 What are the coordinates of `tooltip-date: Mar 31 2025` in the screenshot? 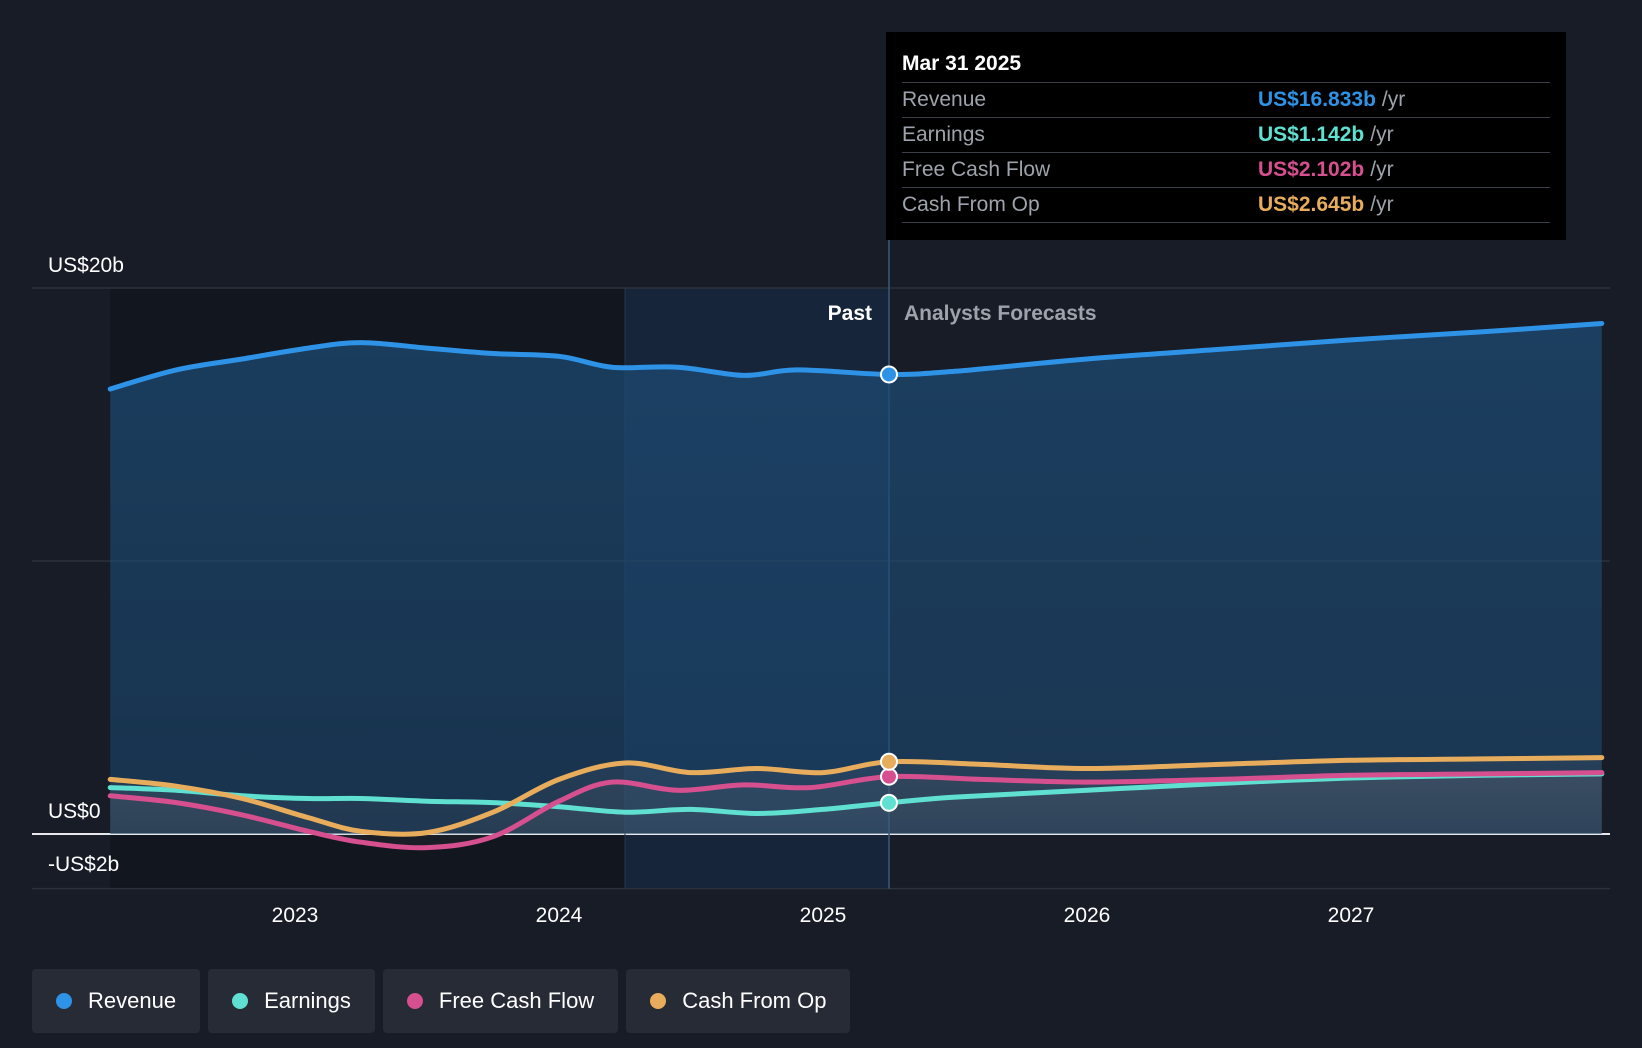 It's located at (962, 63).